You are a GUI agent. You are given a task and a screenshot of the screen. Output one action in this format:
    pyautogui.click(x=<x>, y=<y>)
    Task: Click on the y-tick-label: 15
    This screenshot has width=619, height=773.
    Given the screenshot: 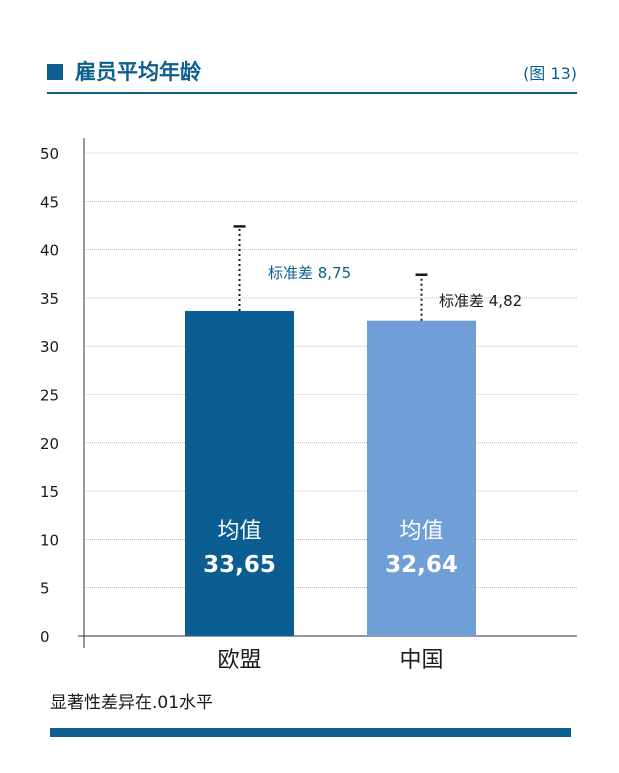 What is the action you would take?
    pyautogui.click(x=49, y=492)
    